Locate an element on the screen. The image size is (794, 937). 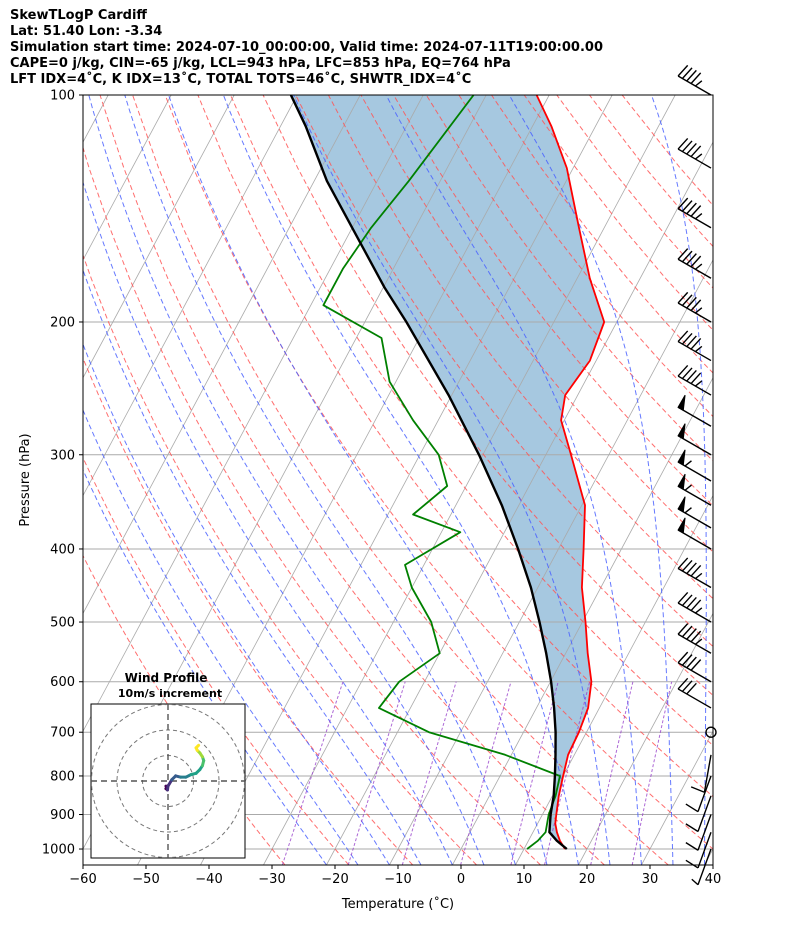
wind-barbs is located at coordinates (697, 475).